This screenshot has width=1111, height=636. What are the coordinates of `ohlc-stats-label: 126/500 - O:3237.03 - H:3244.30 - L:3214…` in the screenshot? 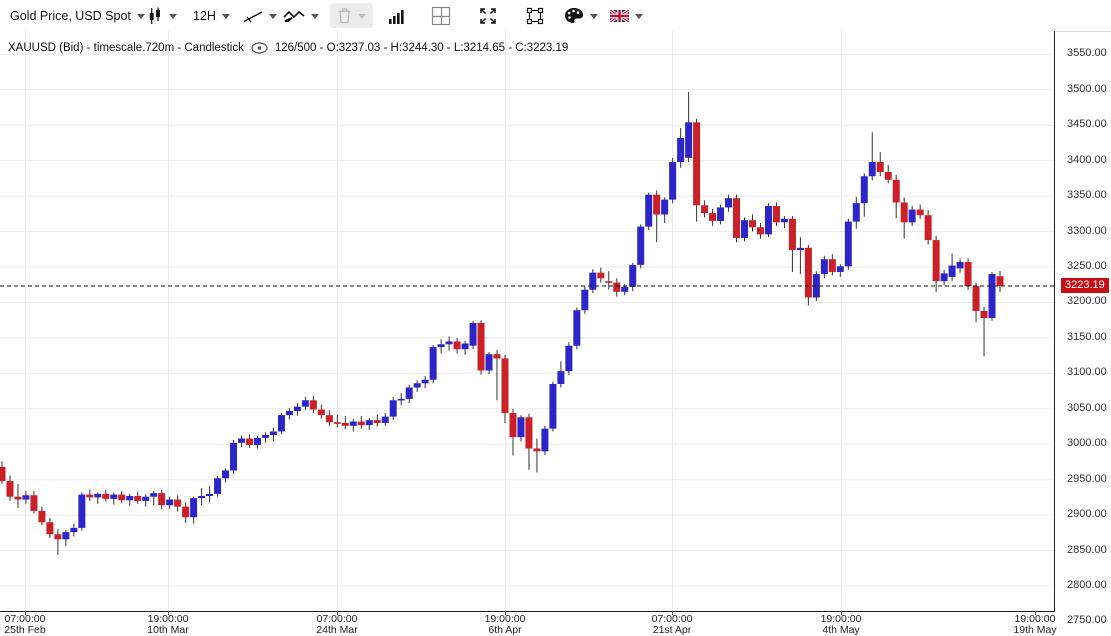 It's located at (421, 48).